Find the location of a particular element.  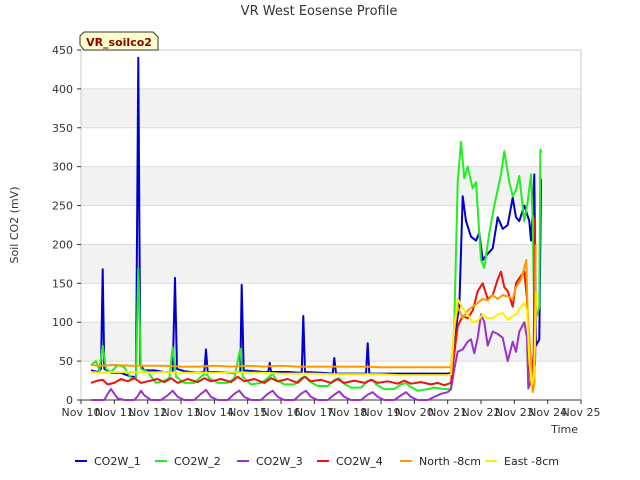

station-badge: VR_soilco2 is located at coordinates (119, 41).